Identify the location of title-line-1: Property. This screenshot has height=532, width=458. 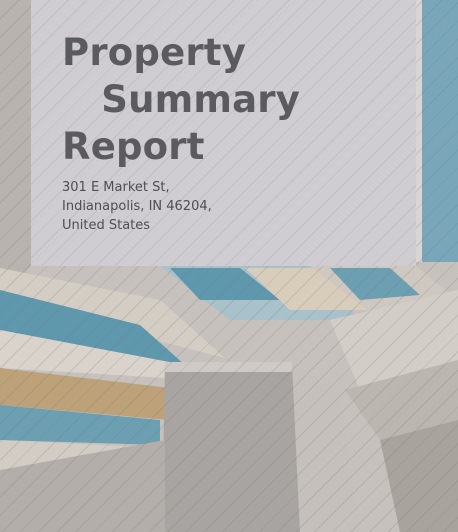
(154, 52).